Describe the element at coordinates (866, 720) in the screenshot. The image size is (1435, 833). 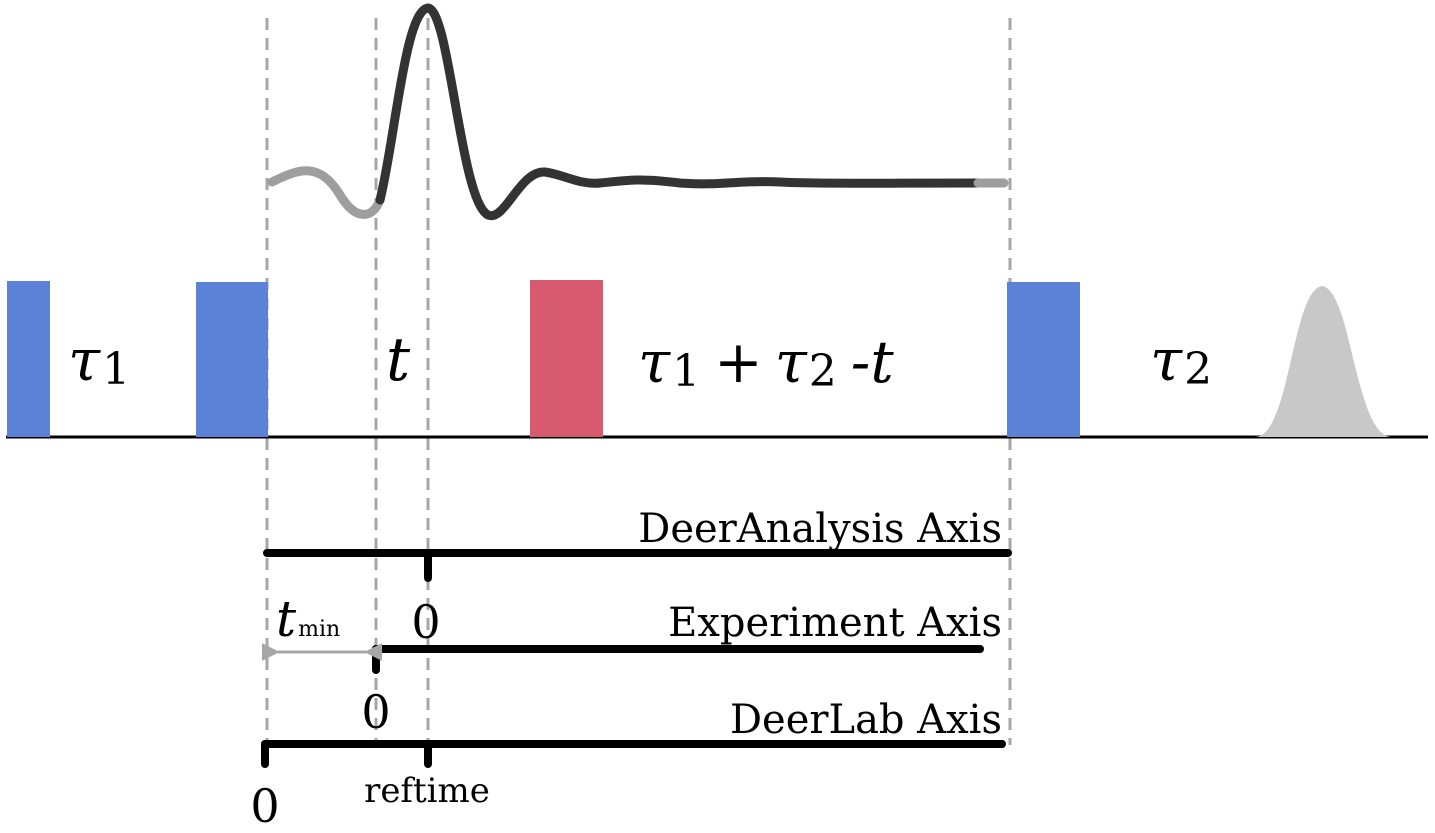
I see `deerlab-axis-label: DeerLab Axis` at that location.